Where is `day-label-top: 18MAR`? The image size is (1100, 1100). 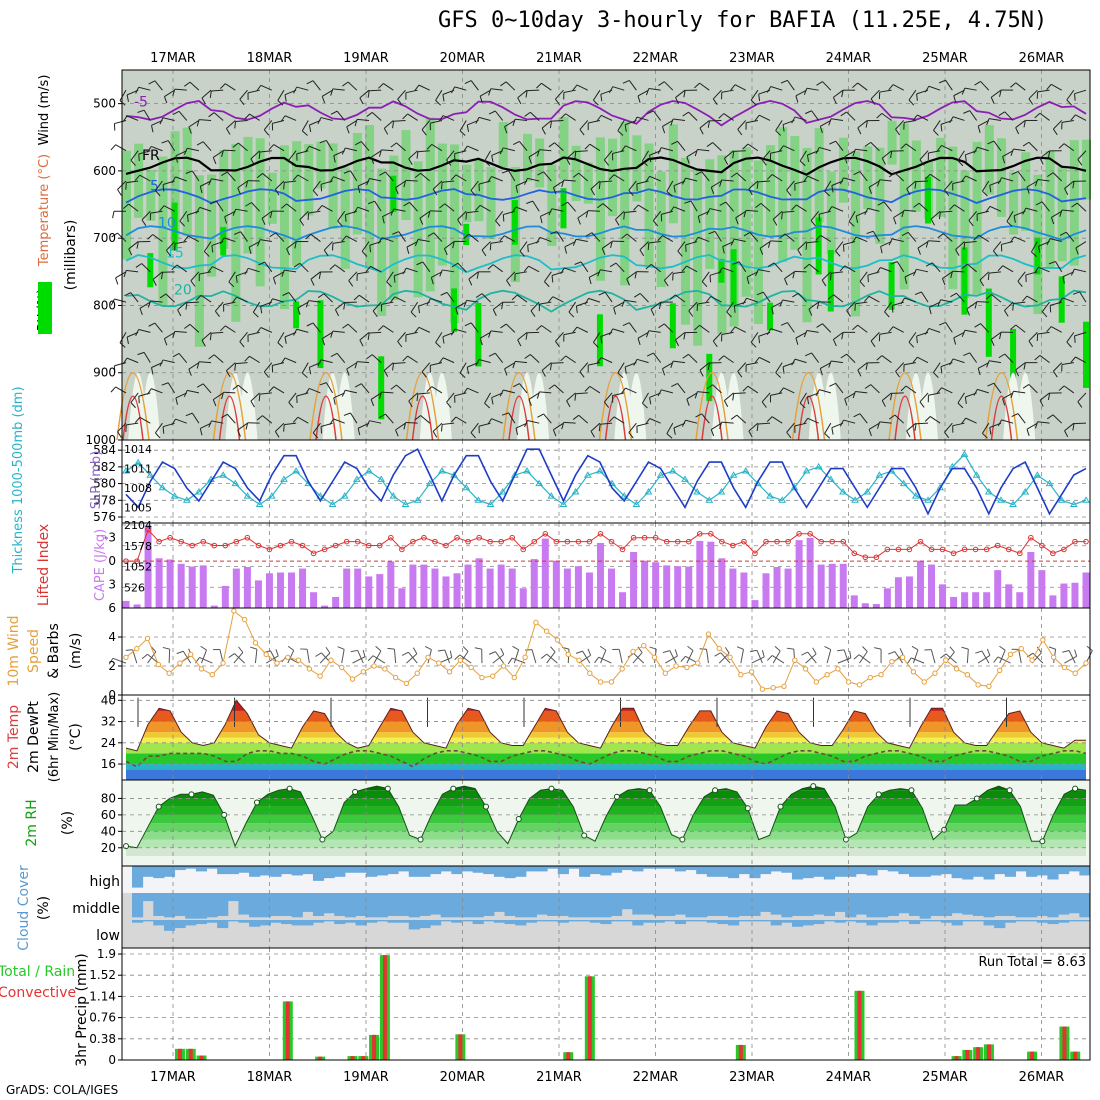
day-label-top: 18MAR is located at coordinates (270, 58).